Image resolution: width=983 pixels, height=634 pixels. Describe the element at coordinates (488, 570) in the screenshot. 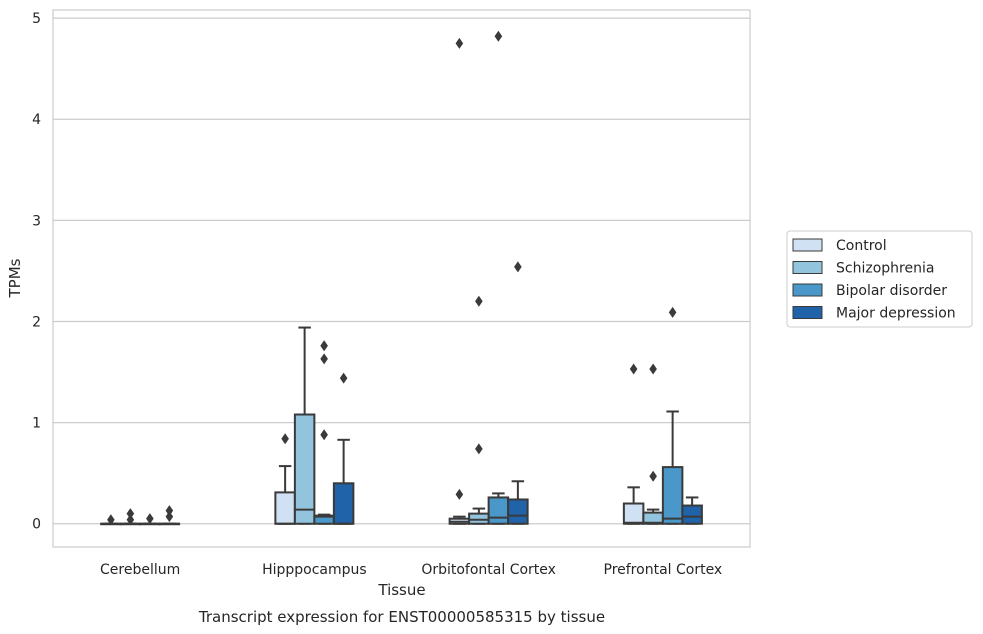

I see `x-tick-label: Orbitofontal Cortex` at that location.